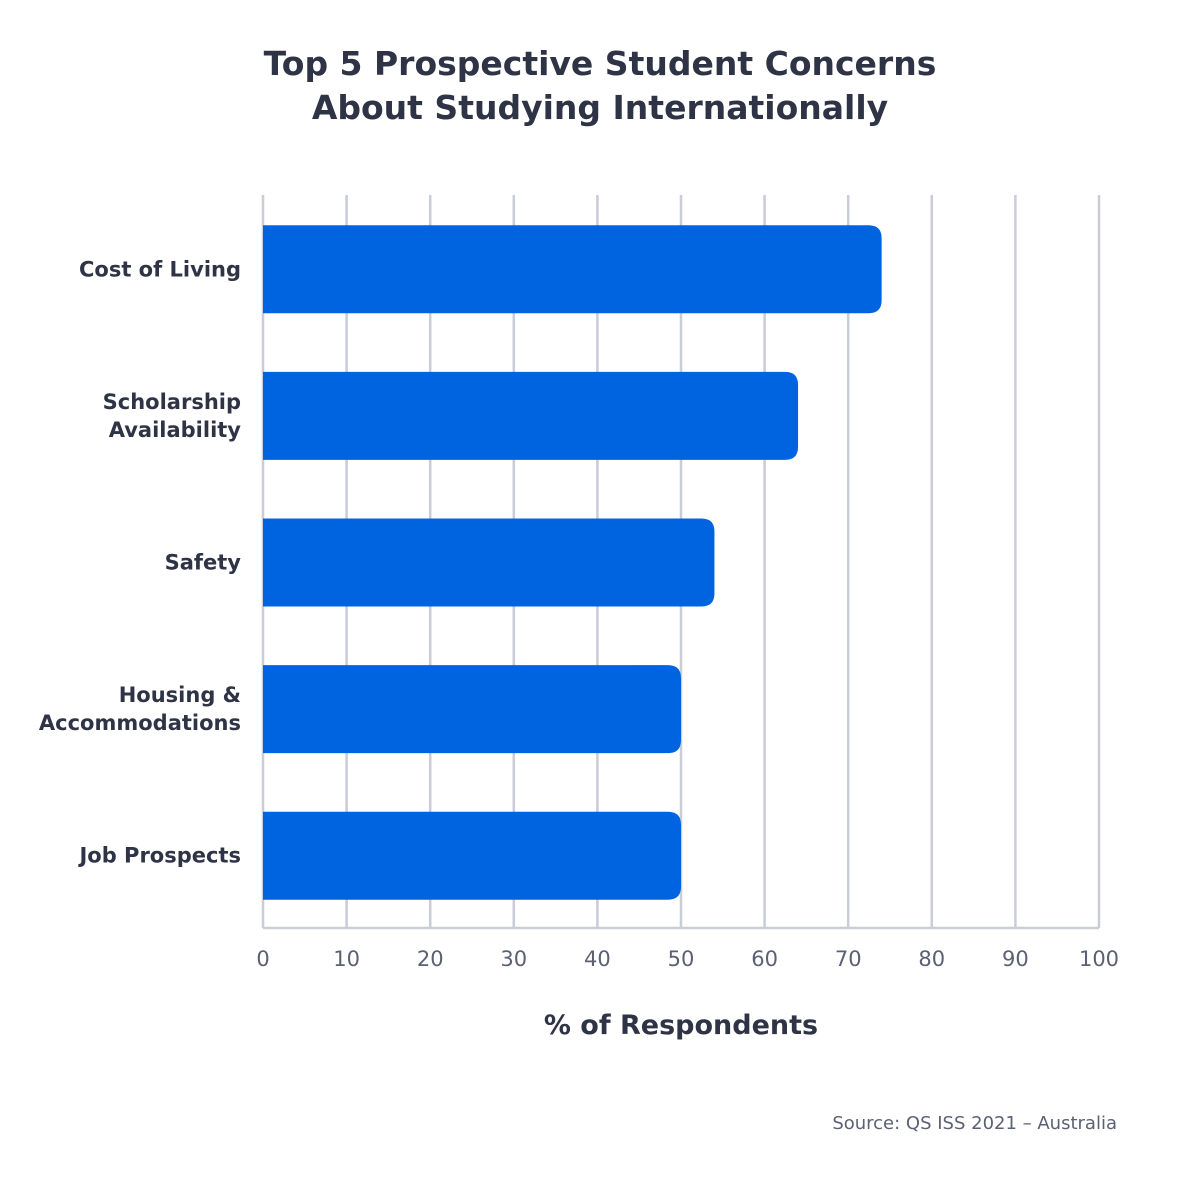 The height and width of the screenshot is (1180, 1200). I want to click on x-tick-label: 40, so click(597, 959).